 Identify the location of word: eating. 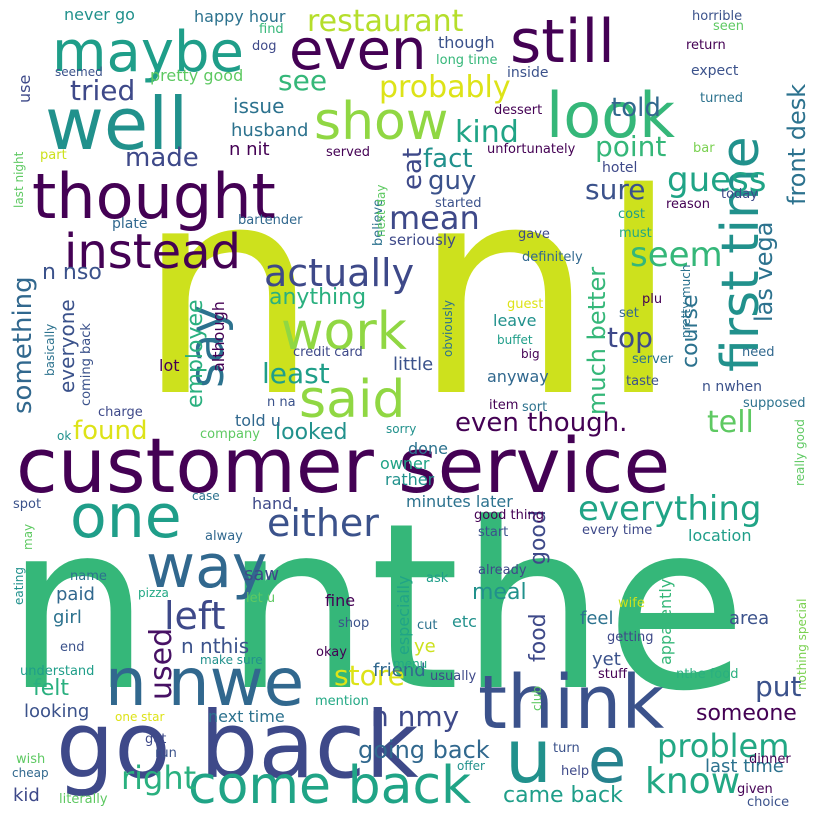
(19, 586).